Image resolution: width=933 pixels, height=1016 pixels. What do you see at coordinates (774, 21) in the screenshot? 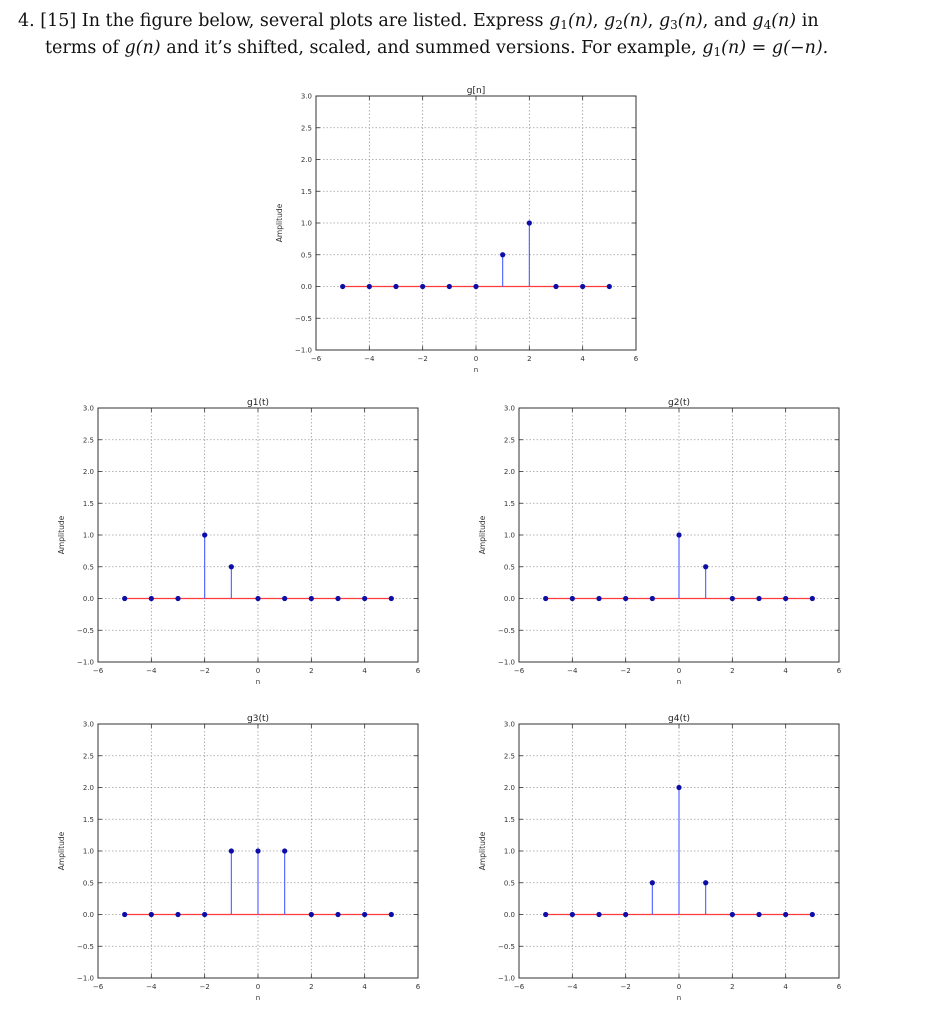
I see `math-g4: g4(n)` at bounding box center [774, 21].